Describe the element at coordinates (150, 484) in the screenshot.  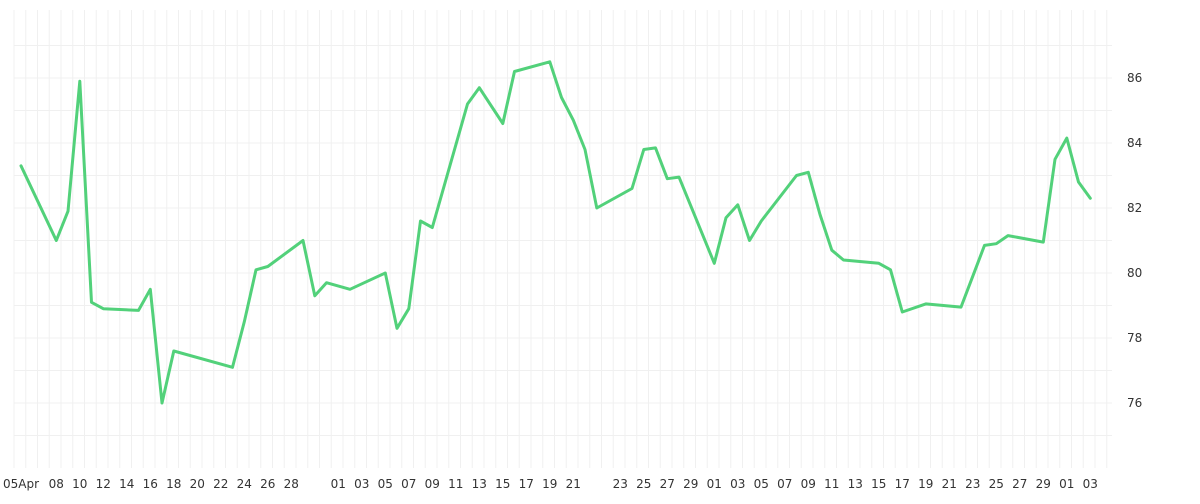
I see `x-tick-label: 16` at that location.